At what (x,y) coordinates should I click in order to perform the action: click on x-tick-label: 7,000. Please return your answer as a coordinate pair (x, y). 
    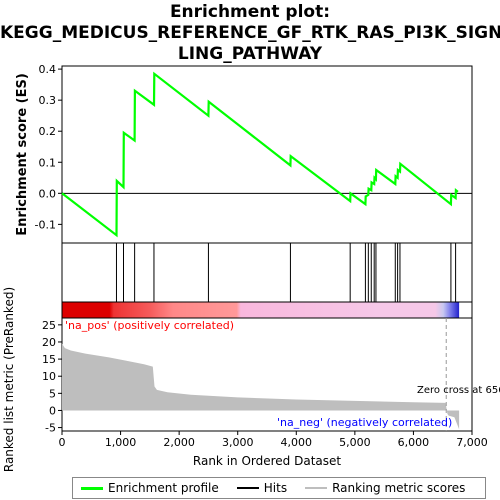
    Looking at the image, I should click on (472, 442).